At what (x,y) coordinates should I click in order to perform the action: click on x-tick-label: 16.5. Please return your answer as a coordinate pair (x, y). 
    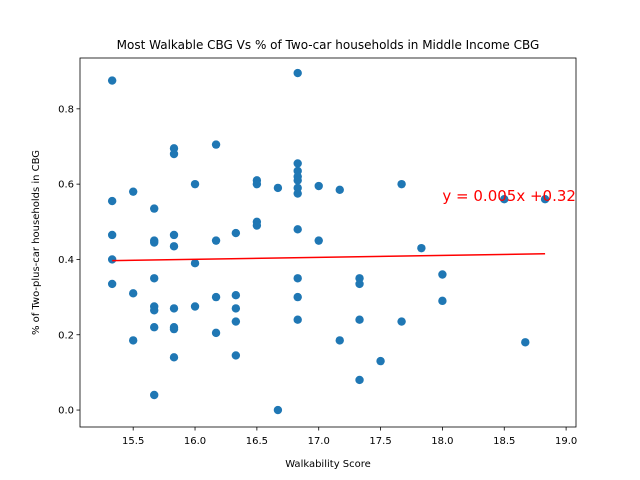
    Looking at the image, I should click on (257, 441).